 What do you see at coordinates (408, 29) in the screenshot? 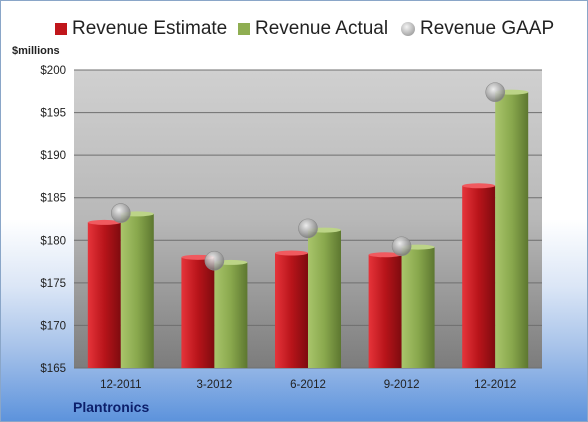
I see `legend-marker-gaap` at bounding box center [408, 29].